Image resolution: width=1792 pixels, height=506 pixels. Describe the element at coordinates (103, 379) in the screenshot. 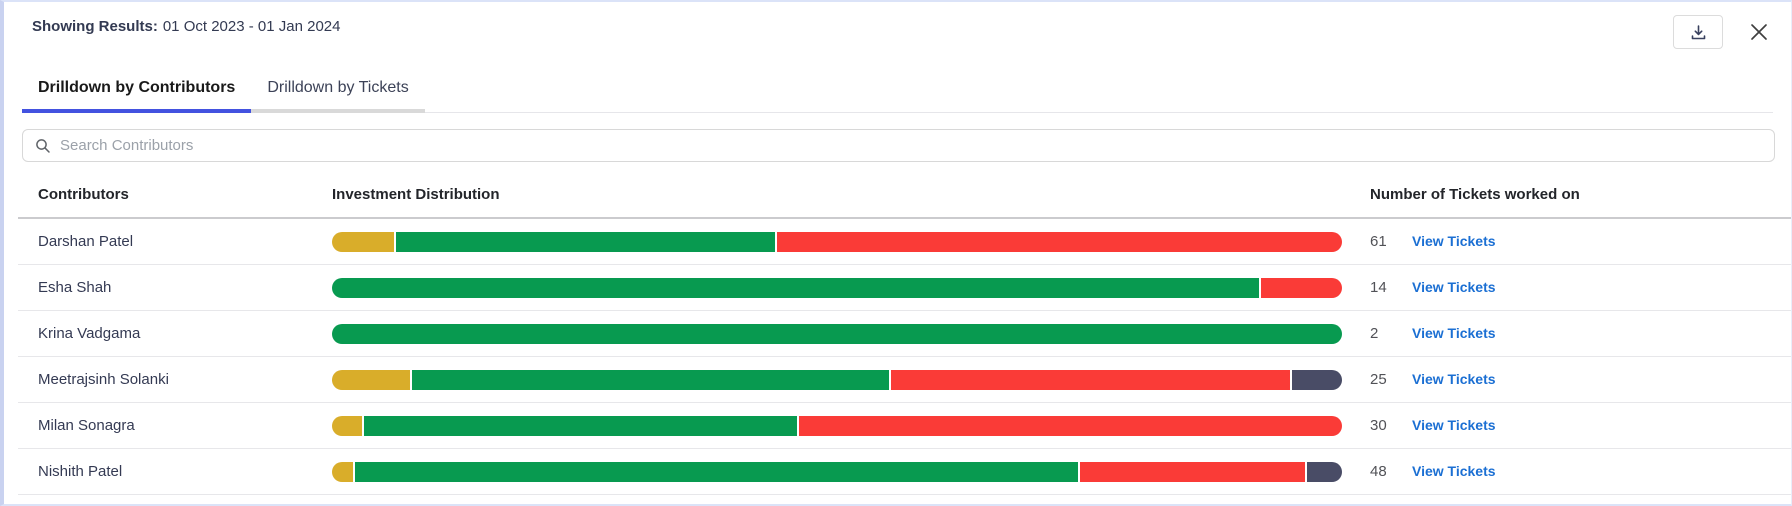

I see `contributor-name: Meetrajsinh Solanki` at that location.